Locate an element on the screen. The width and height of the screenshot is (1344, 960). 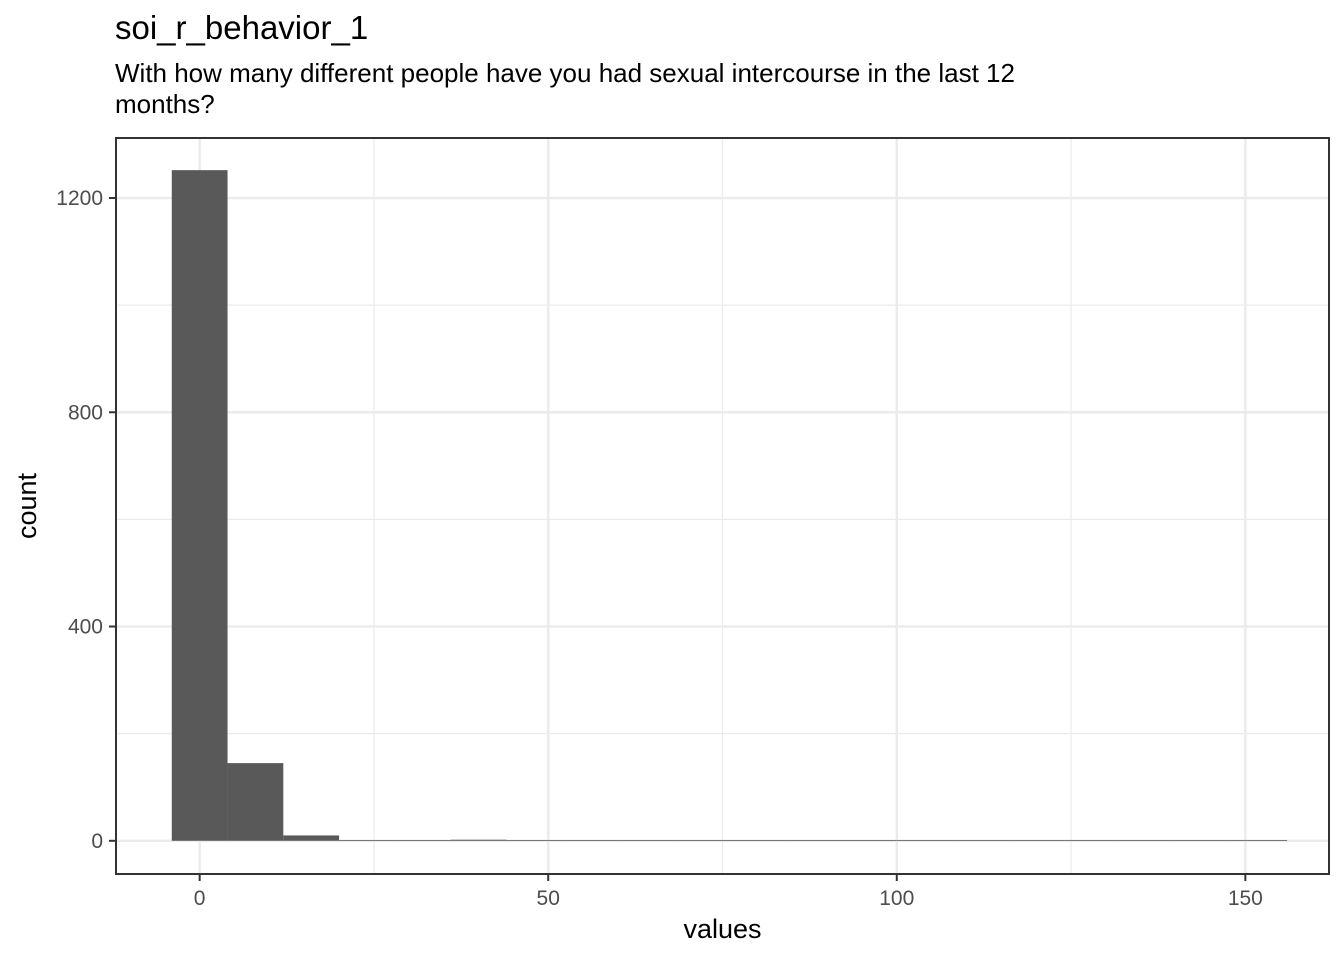
x-tick-label: 150 is located at coordinates (1245, 898).